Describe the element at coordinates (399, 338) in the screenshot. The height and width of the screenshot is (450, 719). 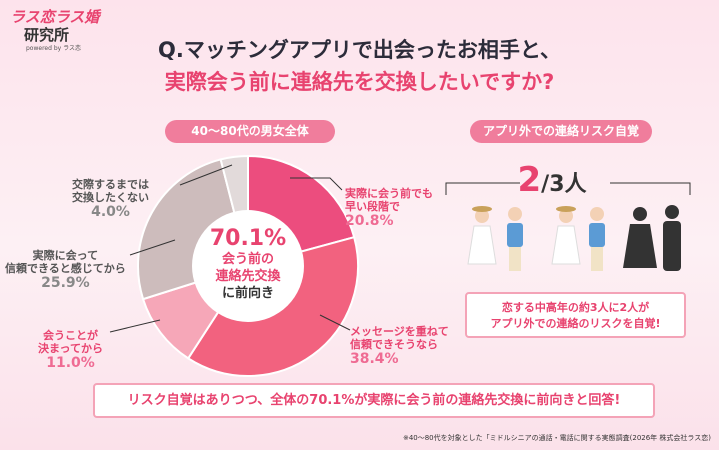
I see `category-label: メッセージを重ねて 信頼できそうなら` at that location.